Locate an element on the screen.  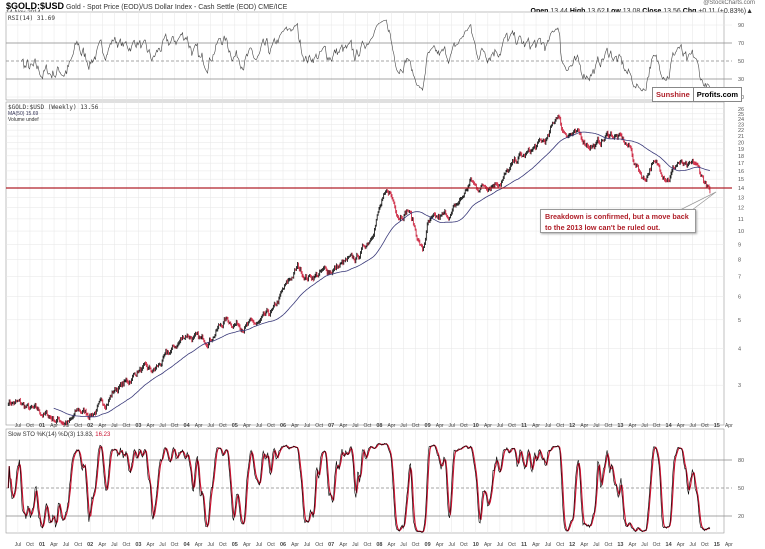
price-tick-label: 7 is located at coordinates (739, 278).